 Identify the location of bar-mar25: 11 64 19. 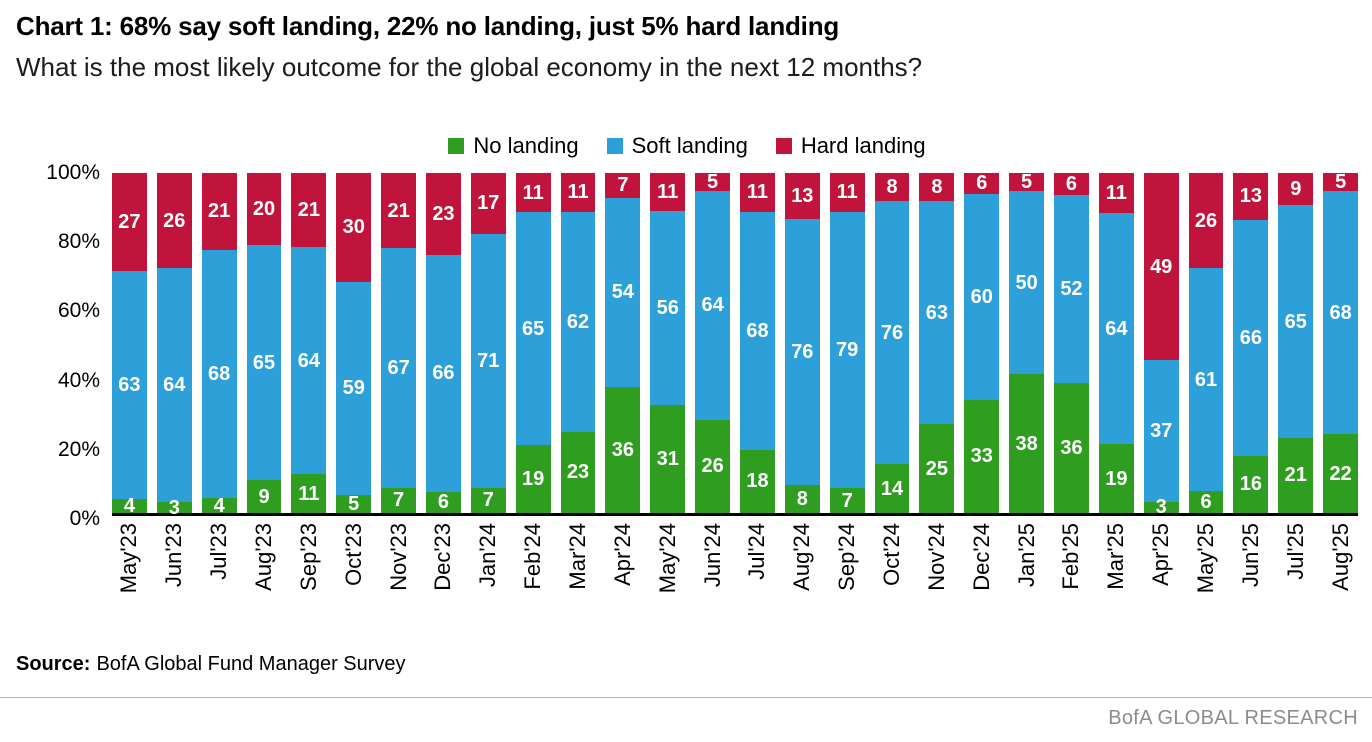
(1116, 343).